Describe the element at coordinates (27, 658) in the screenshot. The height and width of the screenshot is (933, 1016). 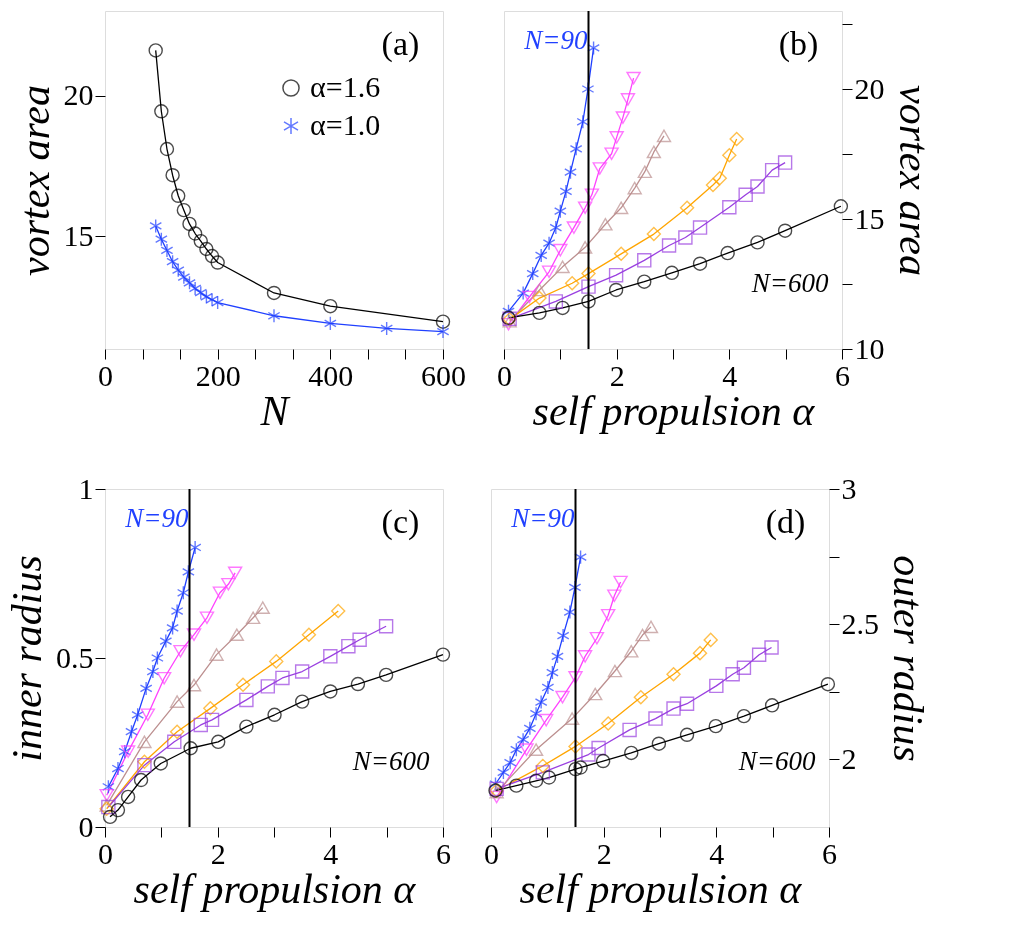
I see `y-axis-title: inner radius` at that location.